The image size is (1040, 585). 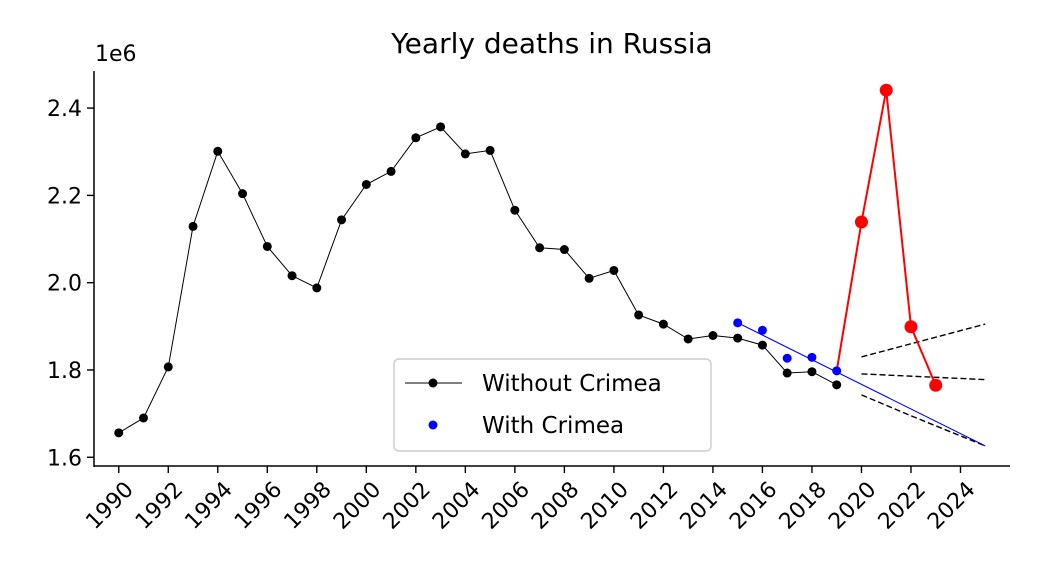 What do you see at coordinates (803, 505) in the screenshot?
I see `x-tick-label: 2018` at bounding box center [803, 505].